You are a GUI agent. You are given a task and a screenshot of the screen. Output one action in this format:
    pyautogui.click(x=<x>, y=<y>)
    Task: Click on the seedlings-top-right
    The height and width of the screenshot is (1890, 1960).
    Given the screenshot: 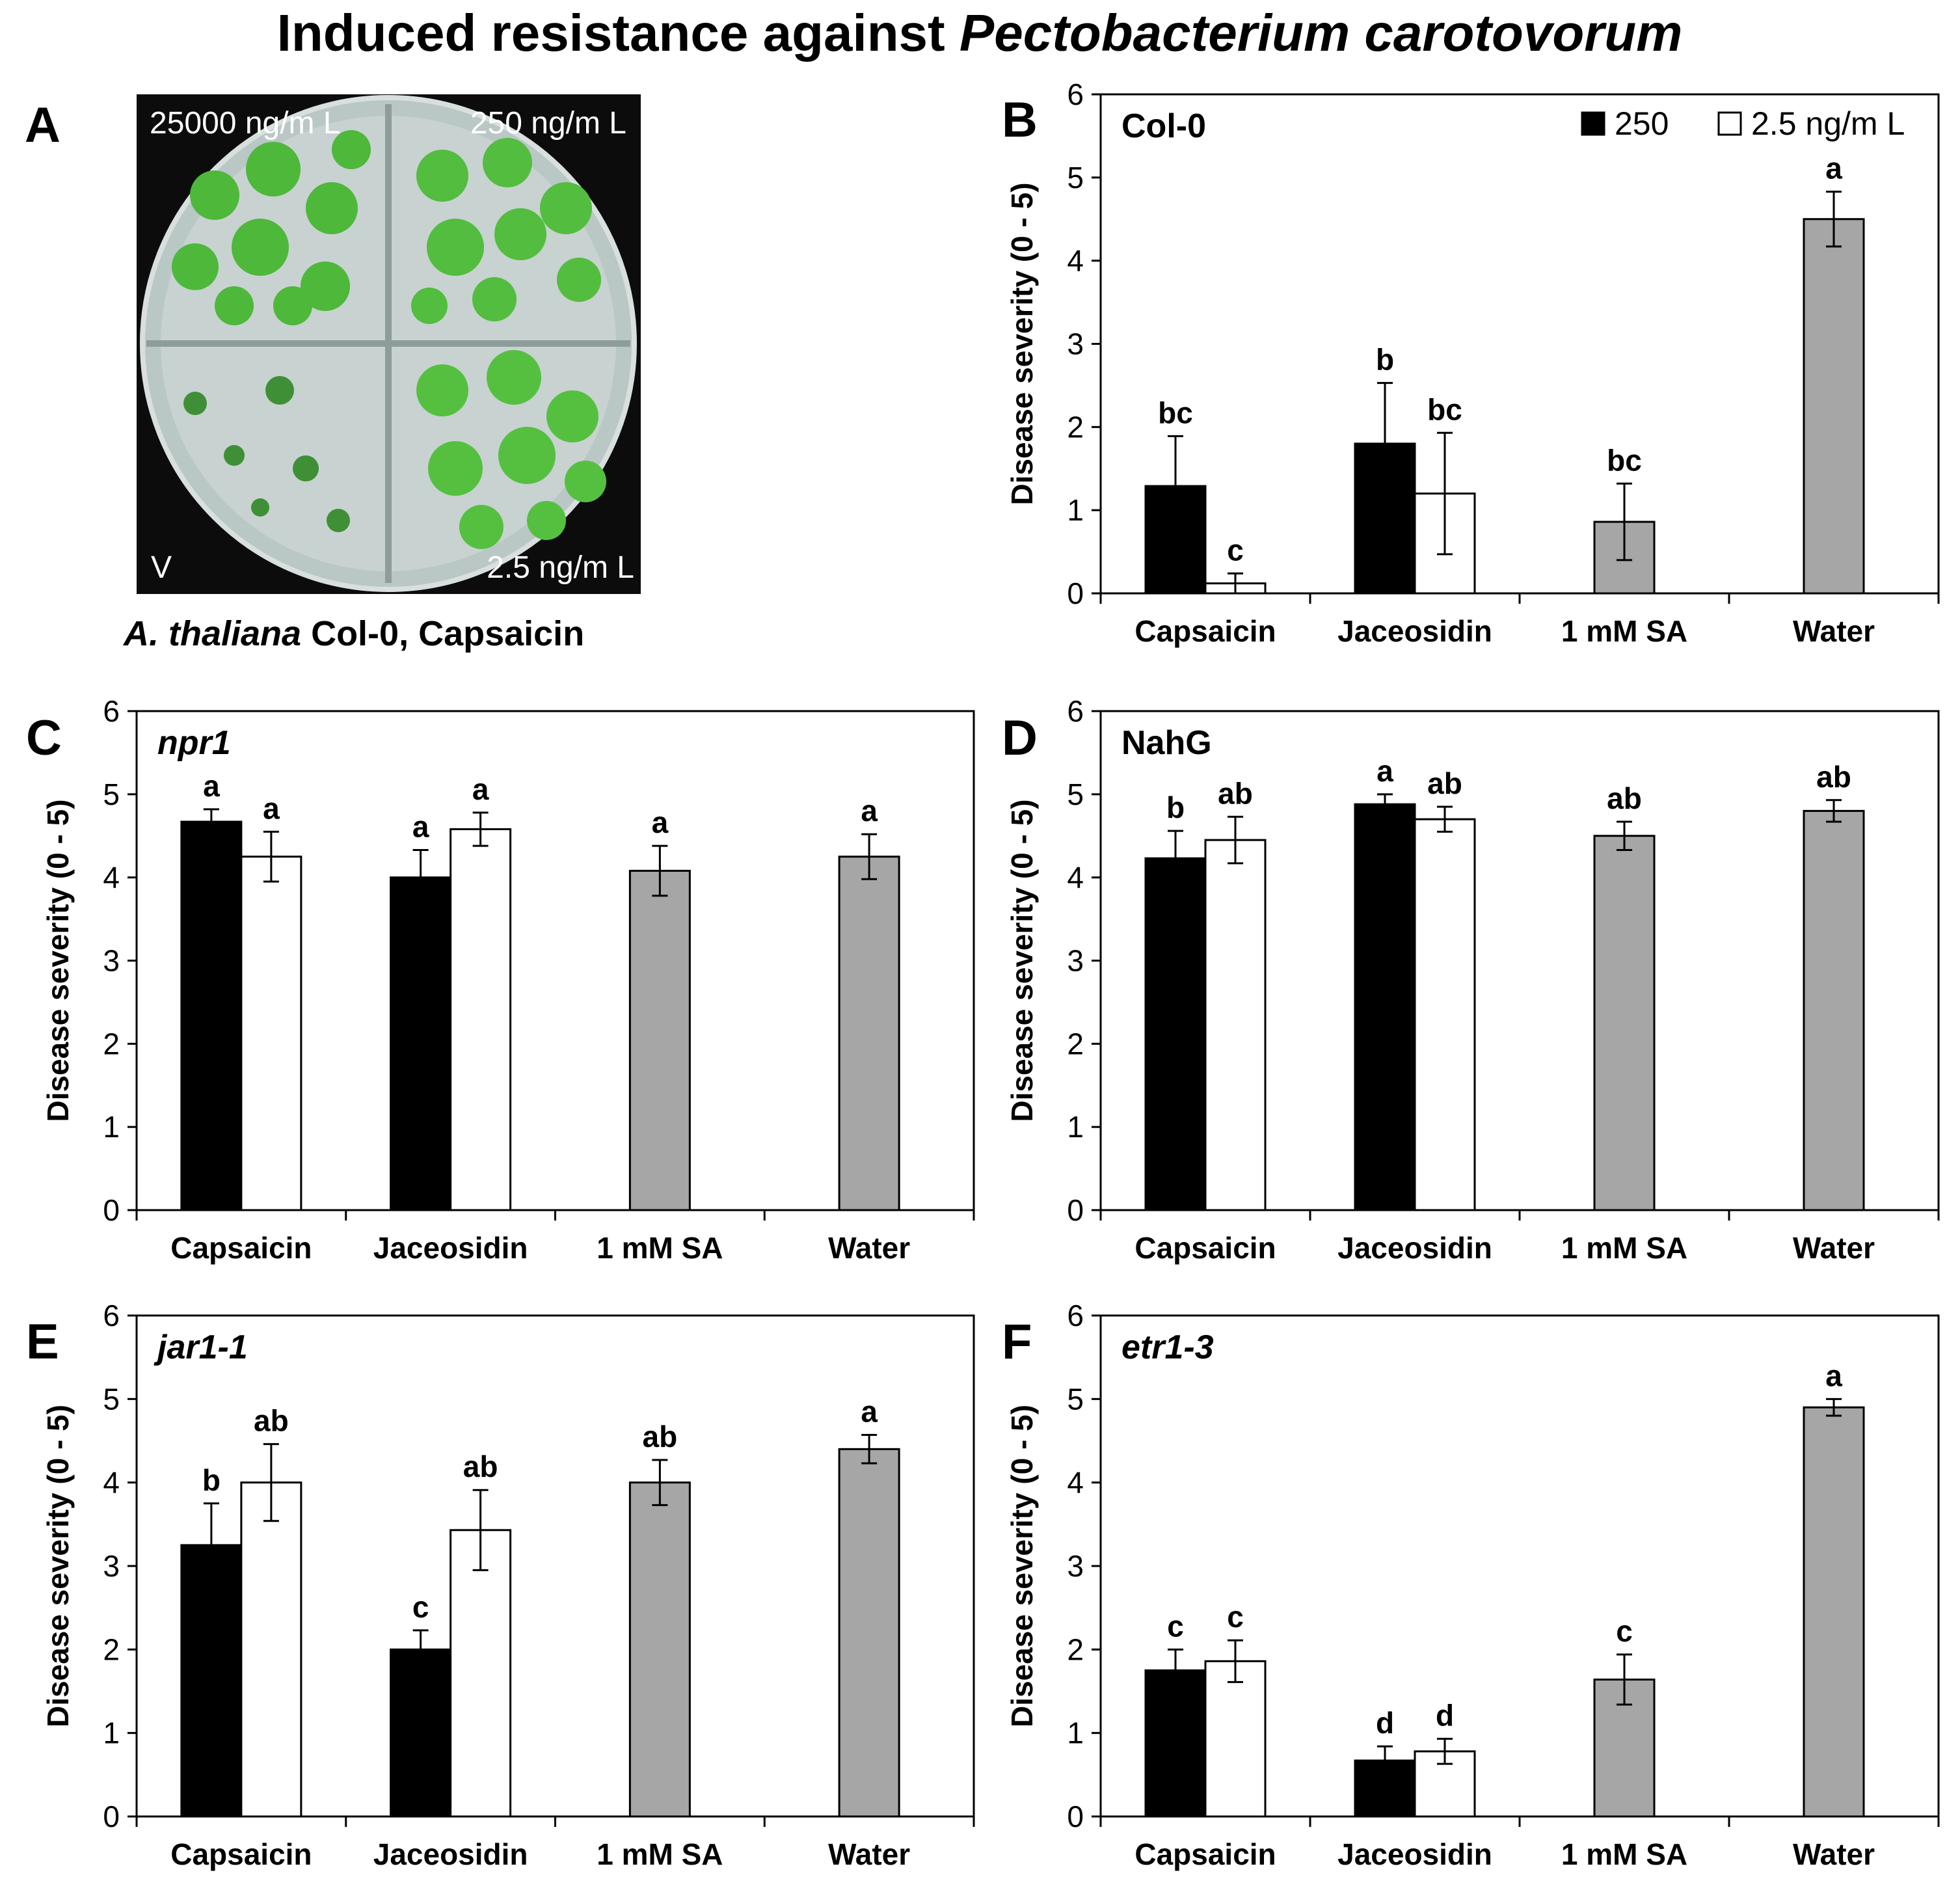 What is the action you would take?
    pyautogui.click(x=506, y=231)
    